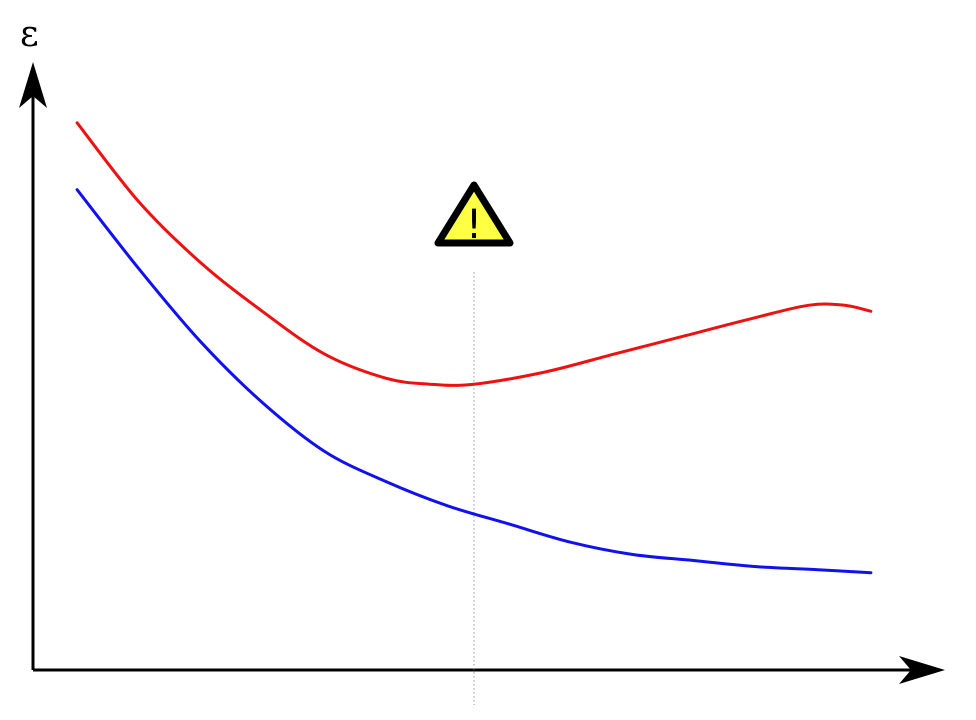 The height and width of the screenshot is (720, 976). What do you see at coordinates (922, 670) in the screenshot?
I see `x-axis-arrowhead` at bounding box center [922, 670].